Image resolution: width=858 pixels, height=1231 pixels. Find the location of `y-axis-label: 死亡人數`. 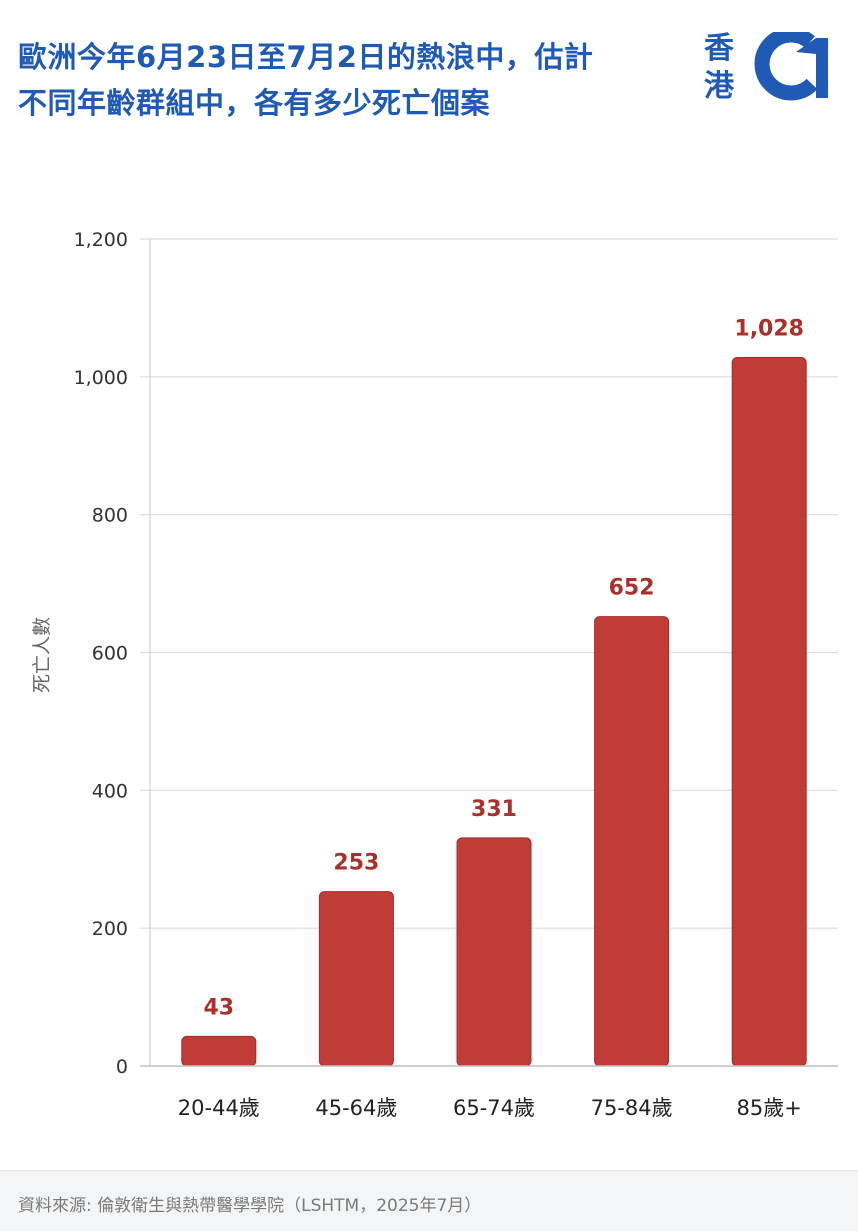

y-axis-label: 死亡人數 is located at coordinates (42, 655).